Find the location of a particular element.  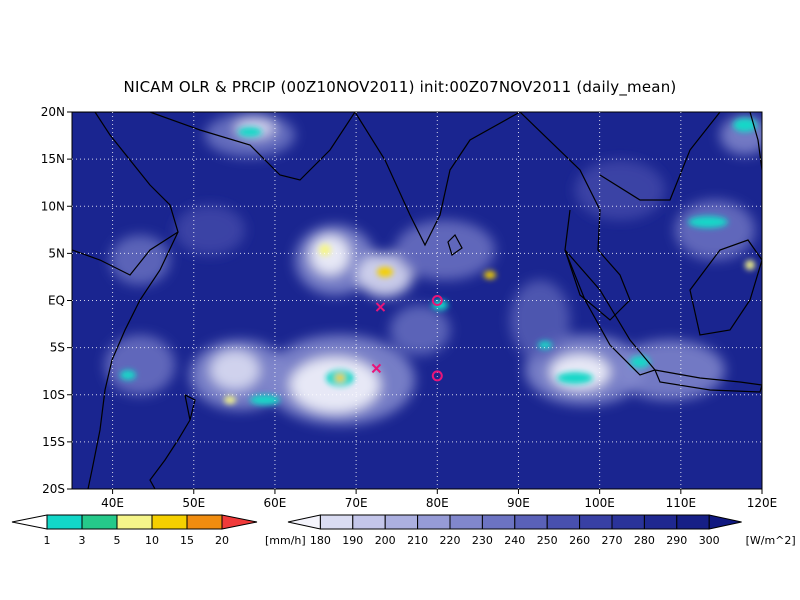

y-tick-label: 10S is located at coordinates (53, 395).